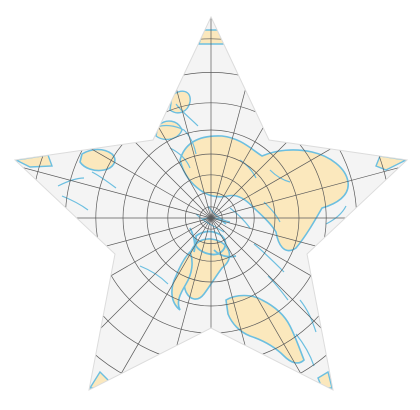  Describe the element at coordinates (97, 160) in the screenshot. I see `land-left-continent` at that location.